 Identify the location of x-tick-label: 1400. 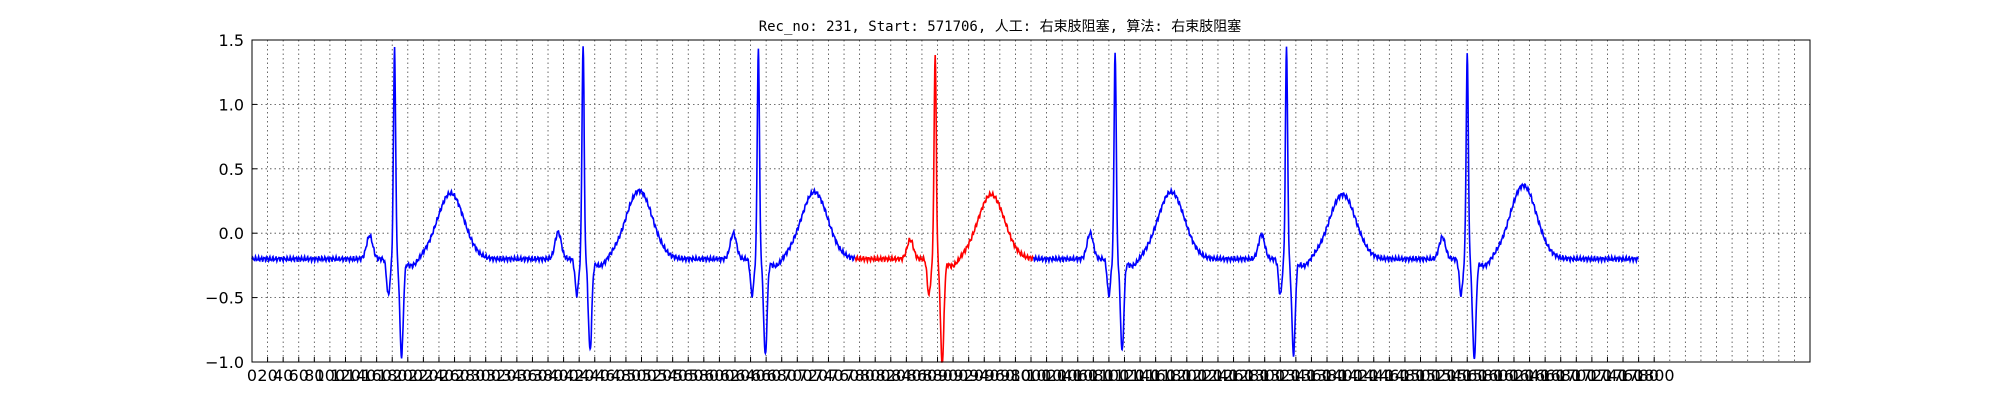
(1342, 375).